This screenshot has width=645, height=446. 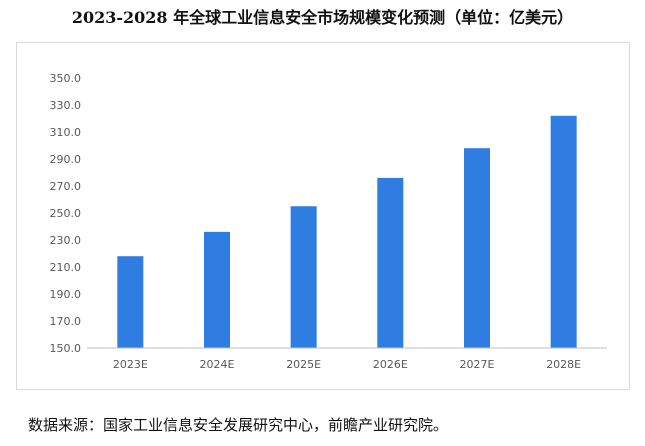 What do you see at coordinates (563, 364) in the screenshot?
I see `x-tick-label: 2028E` at bounding box center [563, 364].